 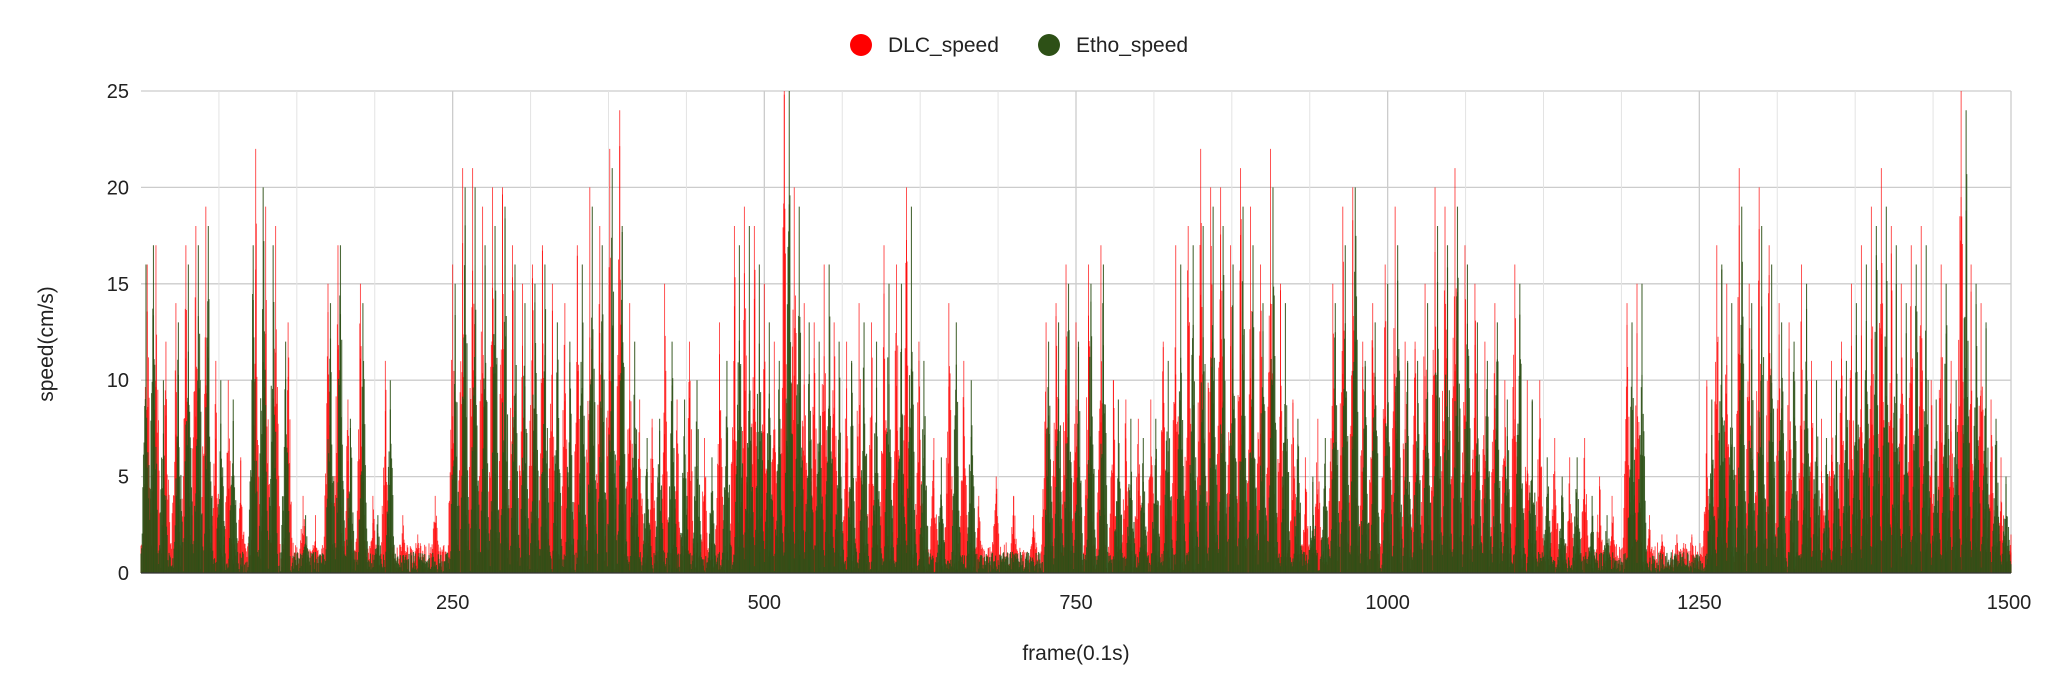 I want to click on legend-swatch-dlc-speed, so click(x=861, y=45).